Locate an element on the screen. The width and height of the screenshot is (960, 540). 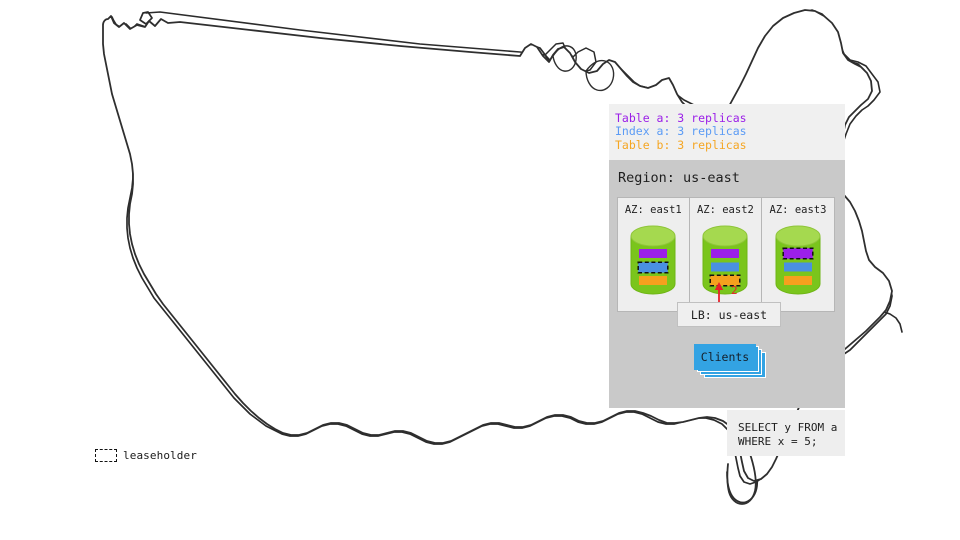
arrow-step-label: 2 is located at coordinates (734, 290).